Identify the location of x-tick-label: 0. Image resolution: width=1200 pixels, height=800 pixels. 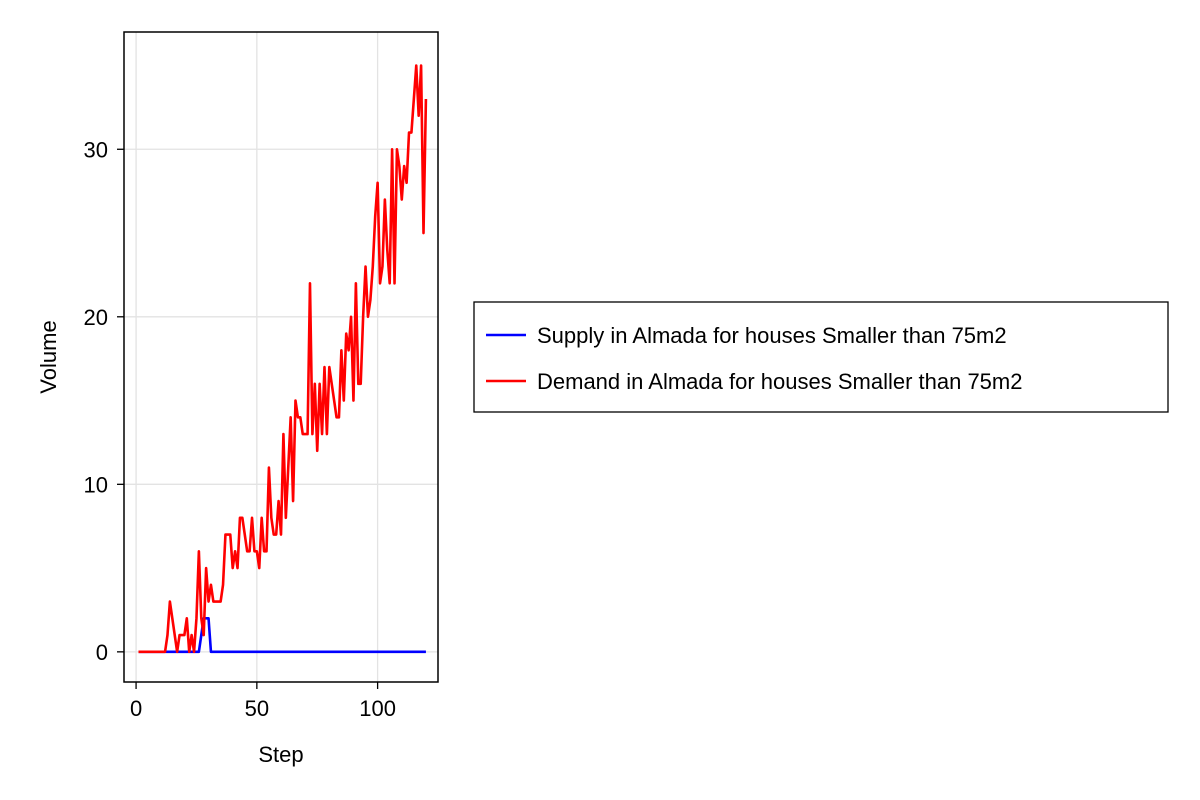
(136, 708).